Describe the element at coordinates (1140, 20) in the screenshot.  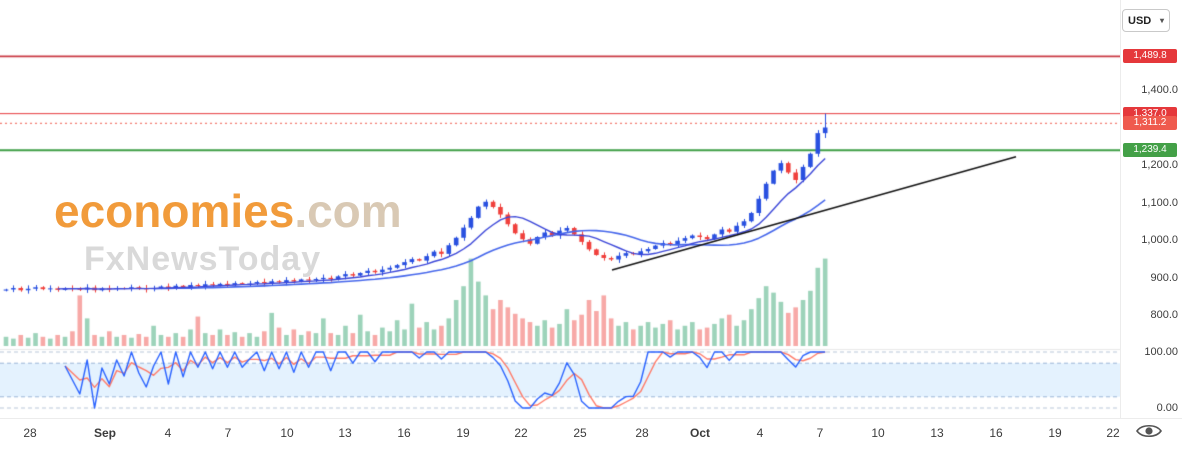
I see `currency-selector-value: USD` at that location.